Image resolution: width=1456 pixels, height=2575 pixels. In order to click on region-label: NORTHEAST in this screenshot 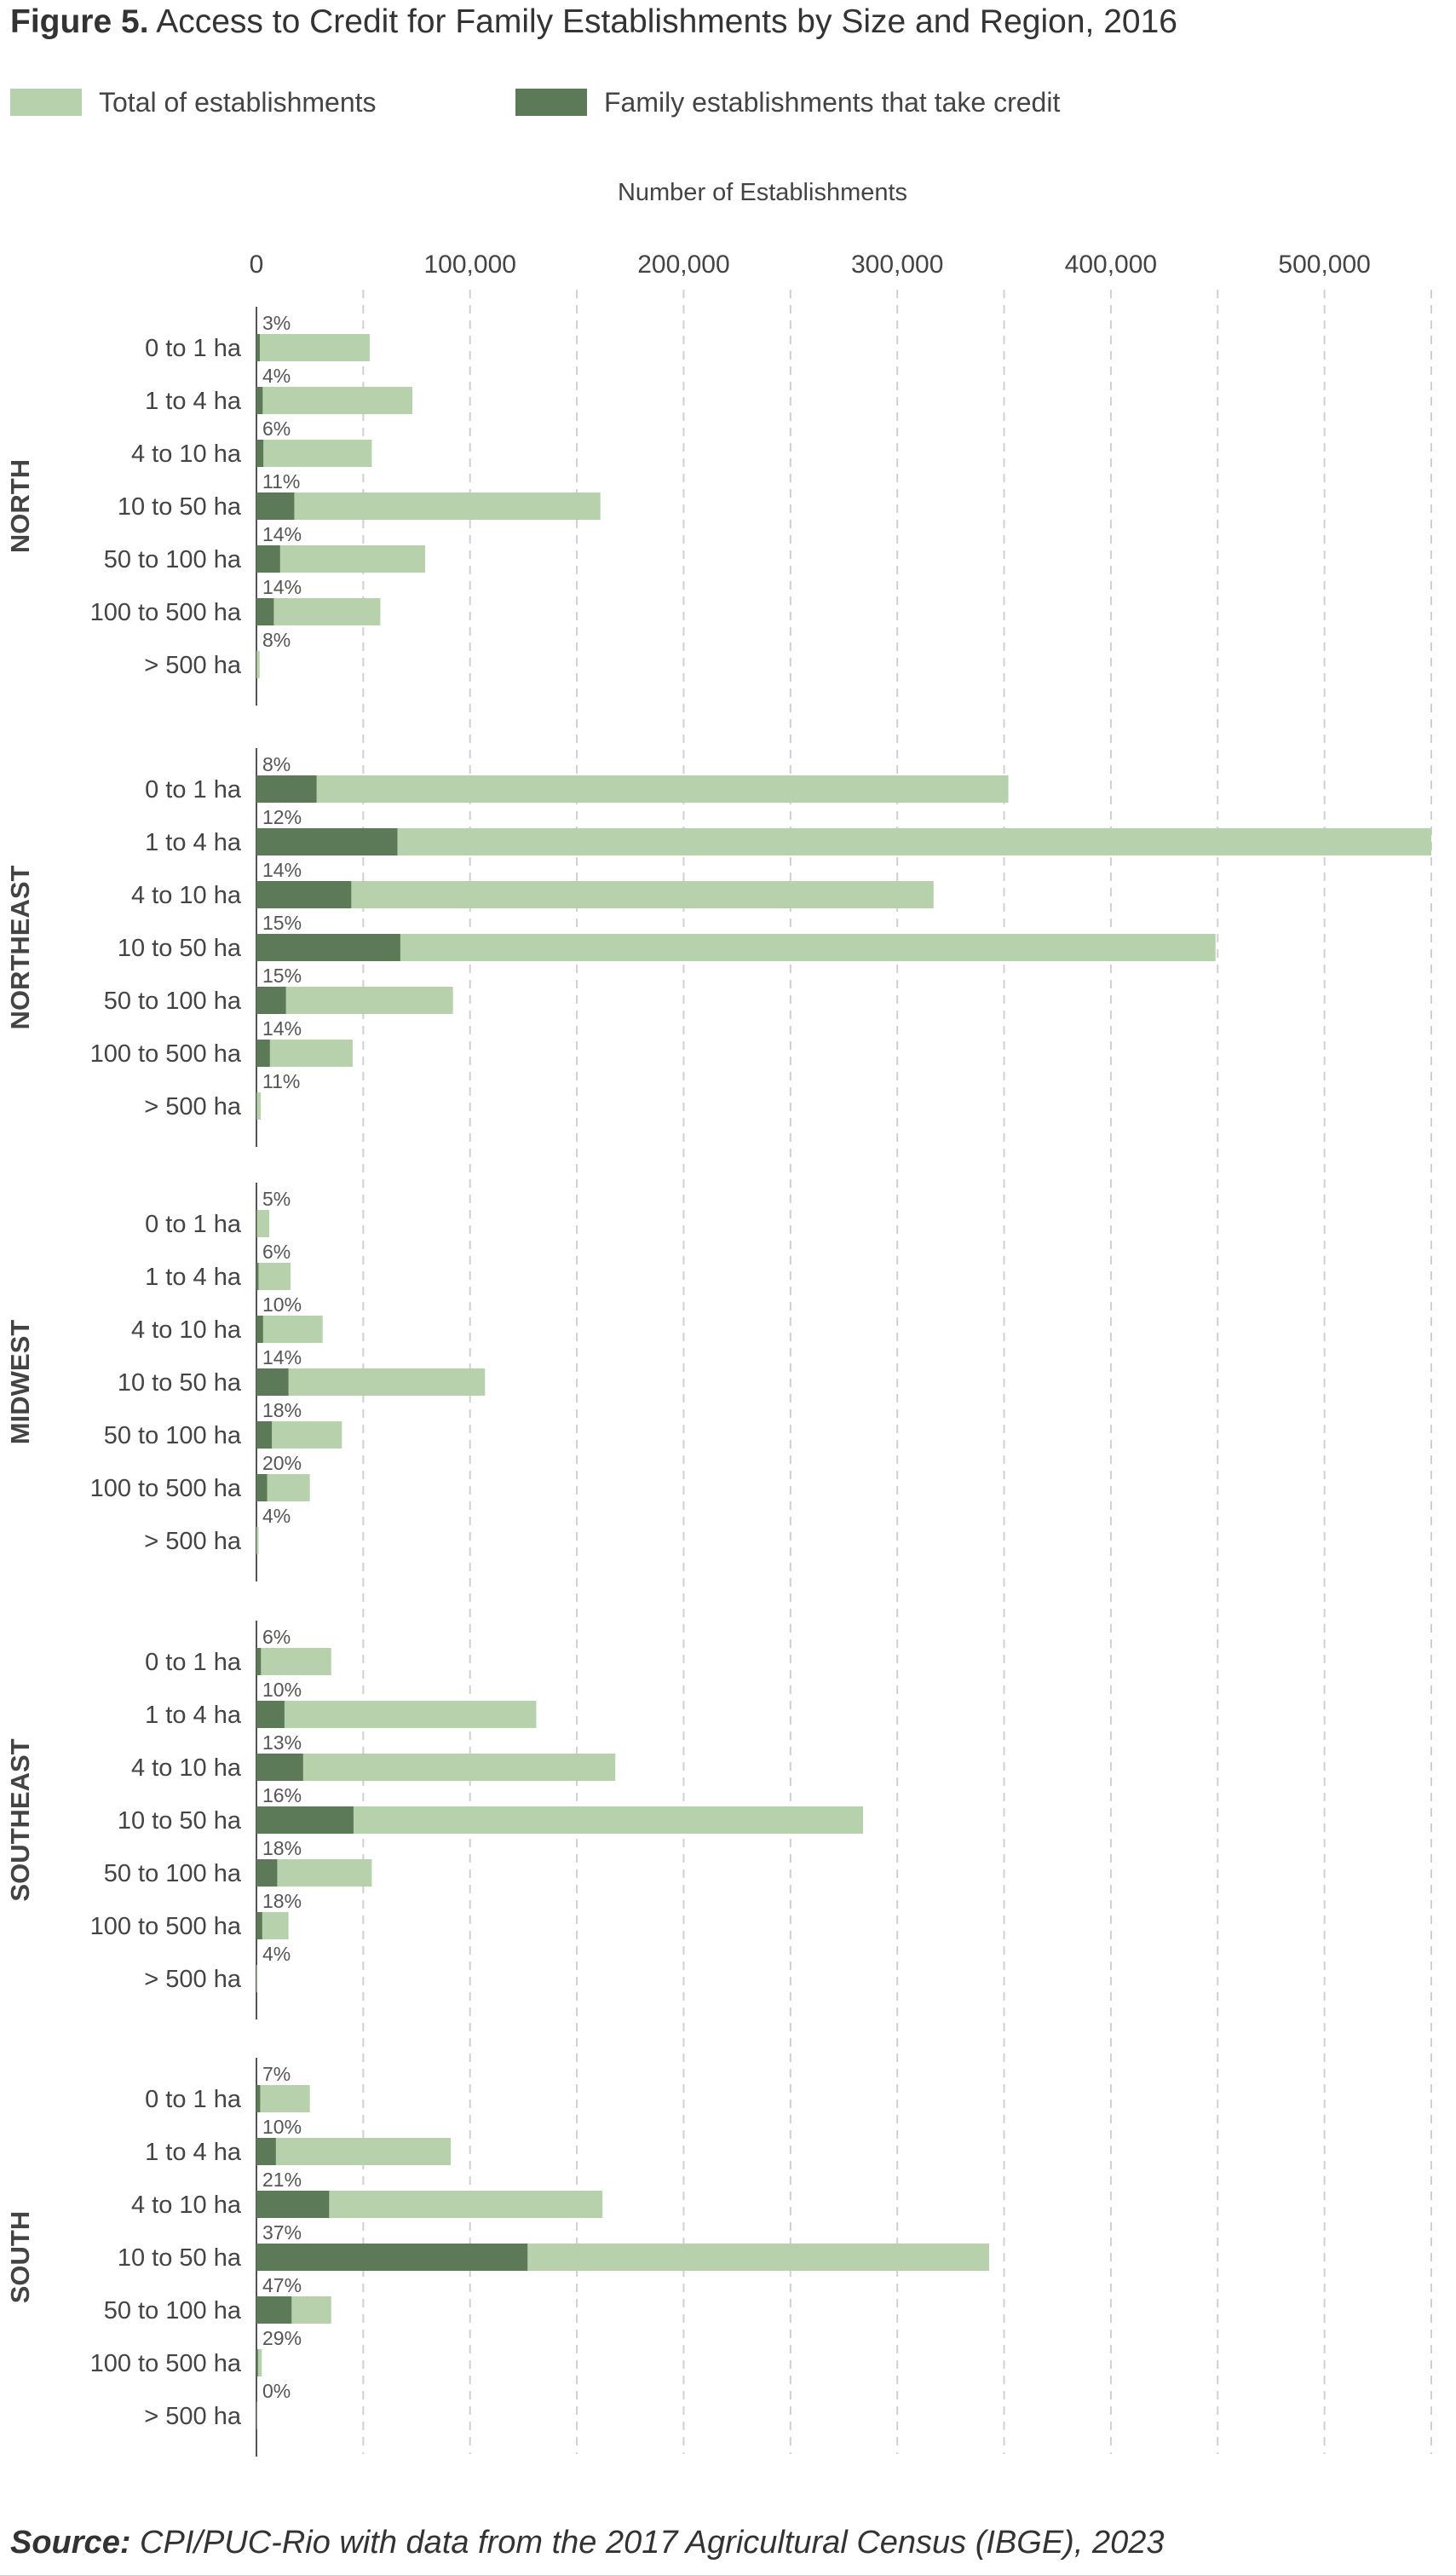, I will do `click(20, 947)`.